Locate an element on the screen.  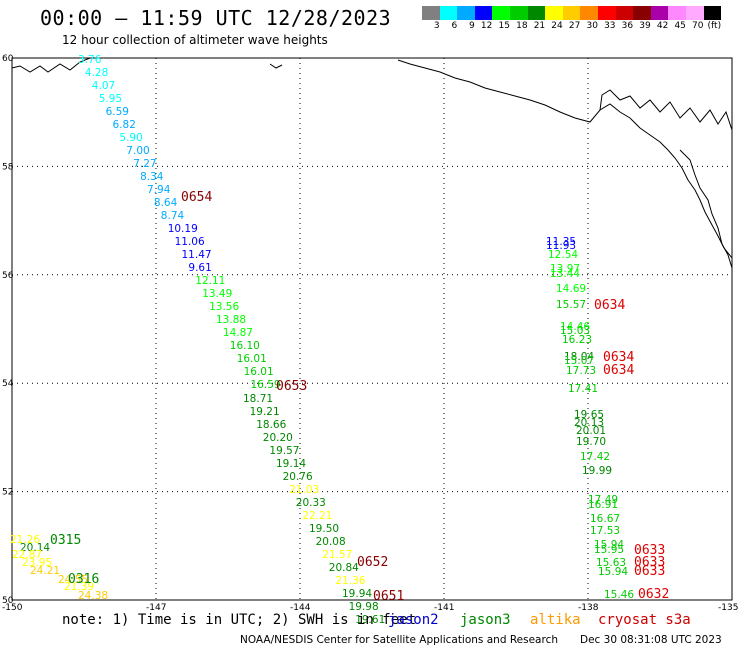
pass-time-label: 0653 is located at coordinates (291, 386).